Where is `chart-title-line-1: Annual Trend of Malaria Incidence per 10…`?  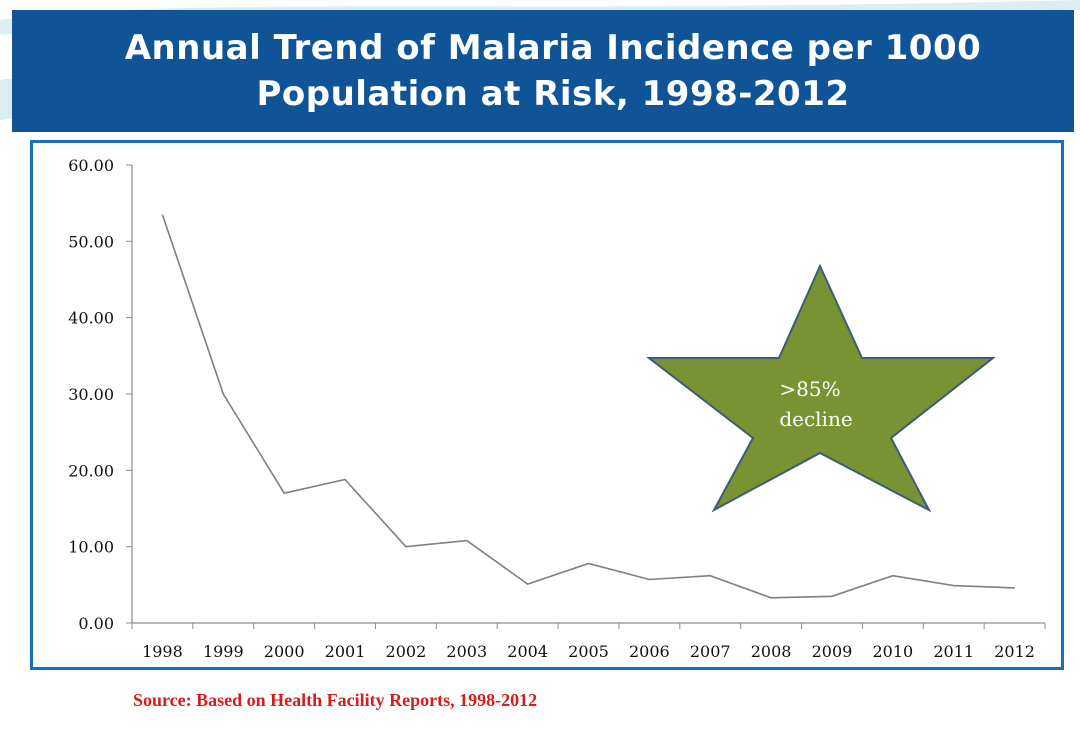 chart-title-line-1: Annual Trend of Malaria Incidence per 10… is located at coordinates (553, 48).